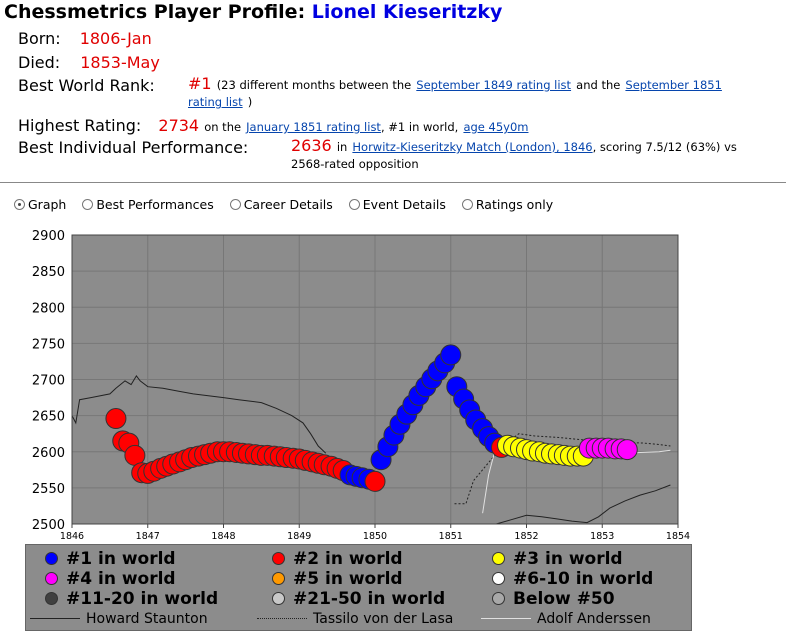 Image resolution: width=789 pixels, height=635 pixels. I want to click on legend-rank5: #5 in world, so click(337, 579).